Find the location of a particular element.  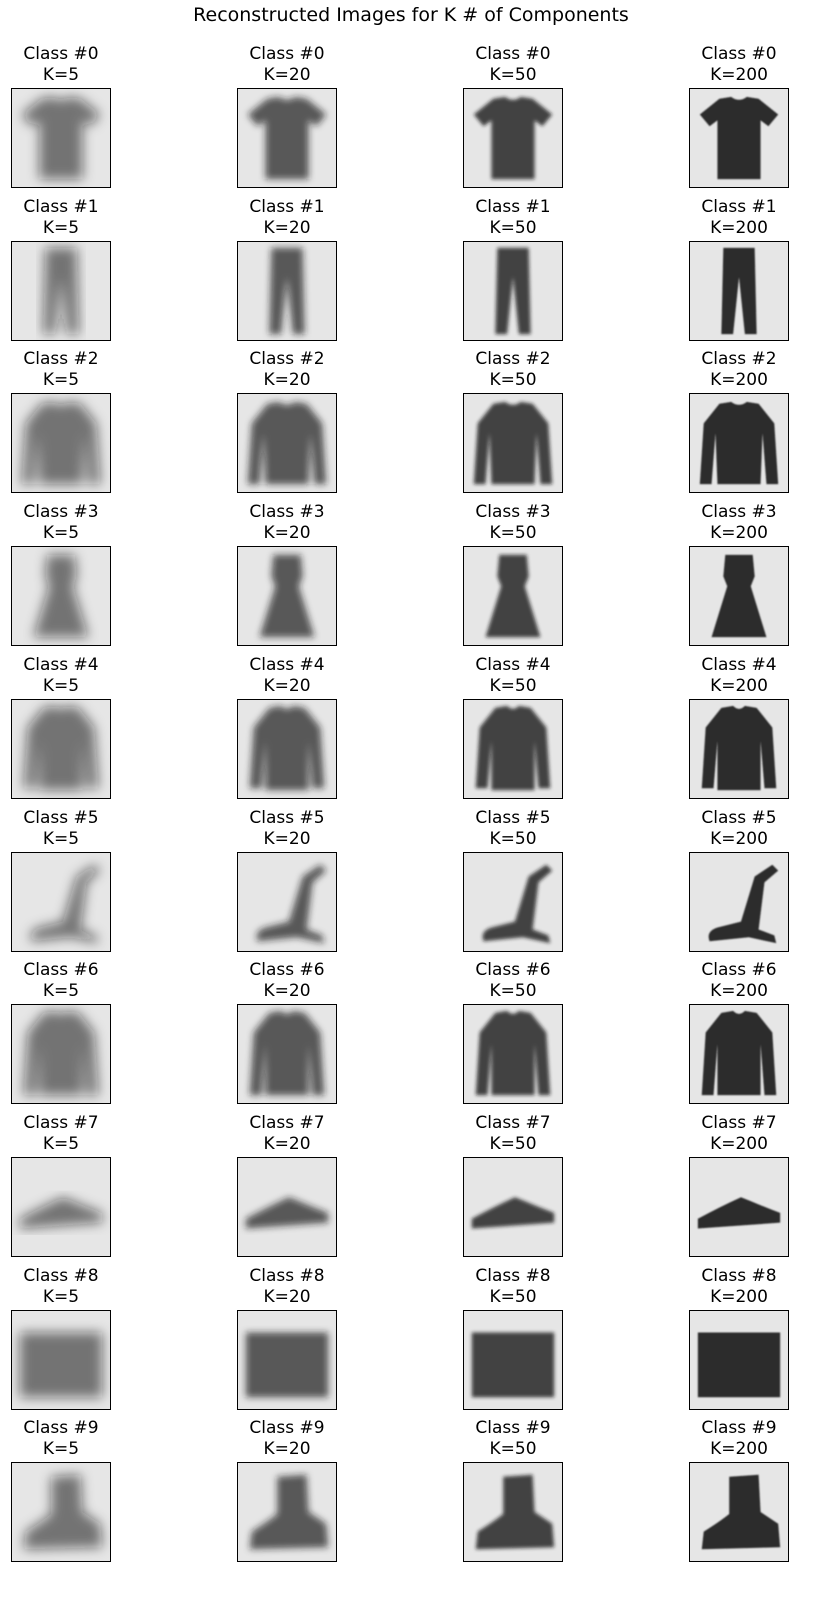

panel: Class #4 K=50 is located at coordinates (513, 727).